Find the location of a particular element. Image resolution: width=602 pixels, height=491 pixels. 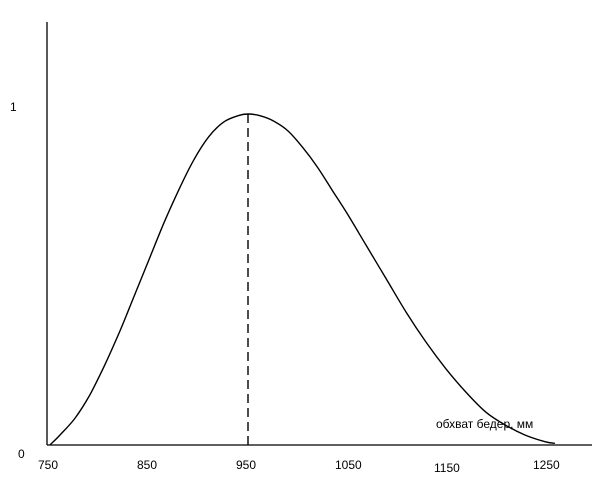

x-tick-label-750: 750 is located at coordinates (48, 465).